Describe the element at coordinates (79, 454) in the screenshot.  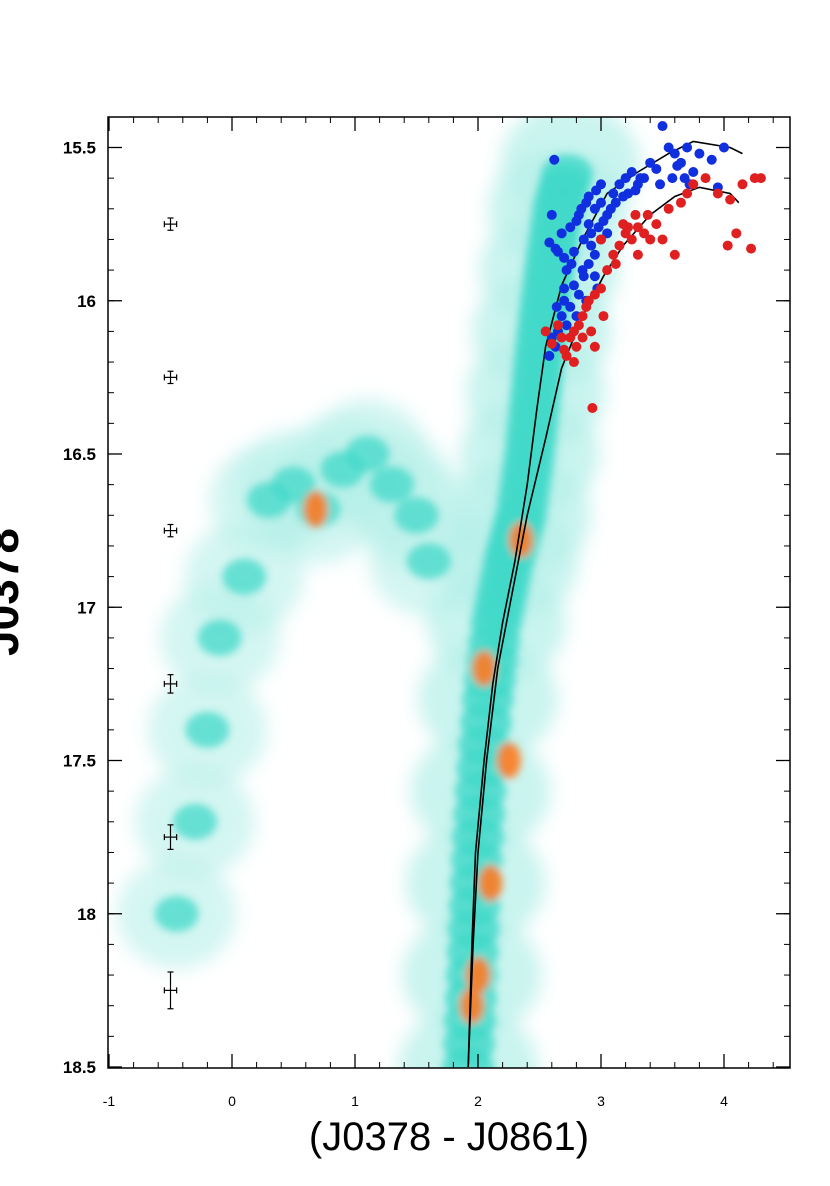
I see `y-tick-label: 16.5` at that location.